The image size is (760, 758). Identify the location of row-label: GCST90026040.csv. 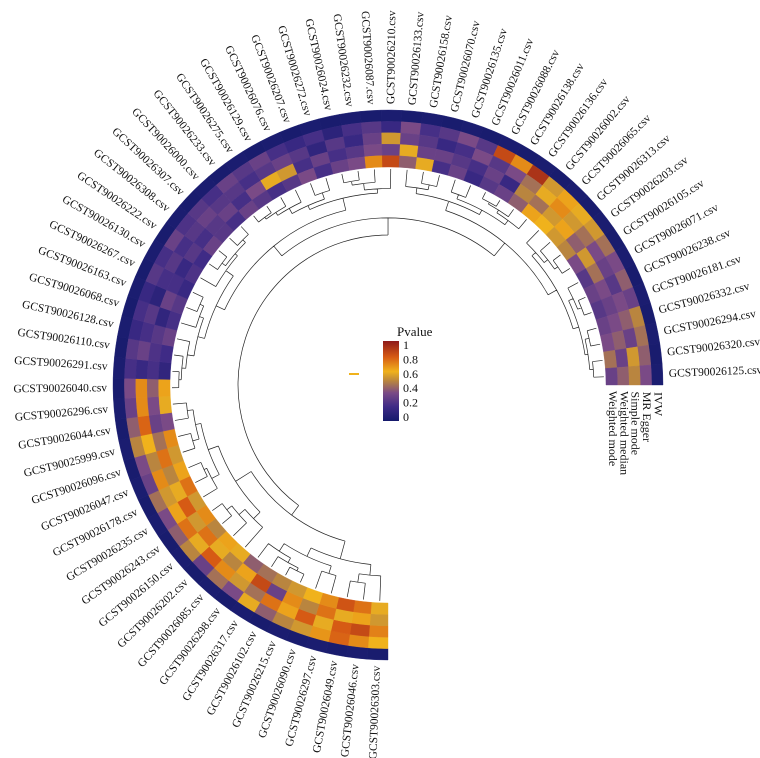
(60, 388).